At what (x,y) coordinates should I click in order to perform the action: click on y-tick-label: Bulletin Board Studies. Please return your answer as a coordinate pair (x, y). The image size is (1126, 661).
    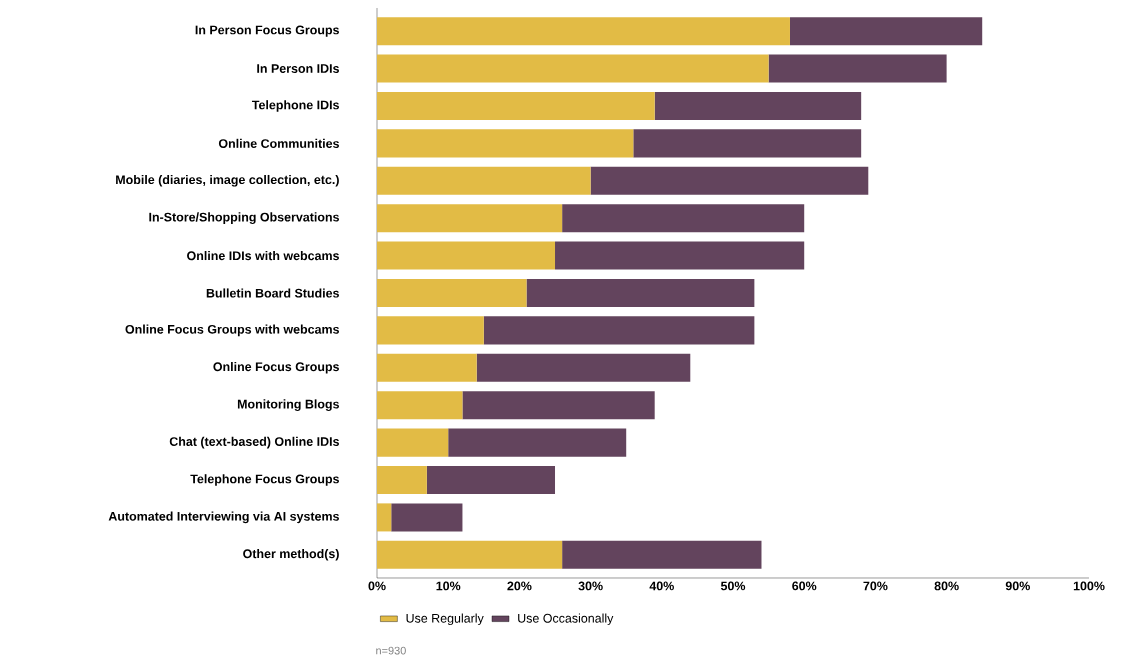
    Looking at the image, I should click on (272, 293).